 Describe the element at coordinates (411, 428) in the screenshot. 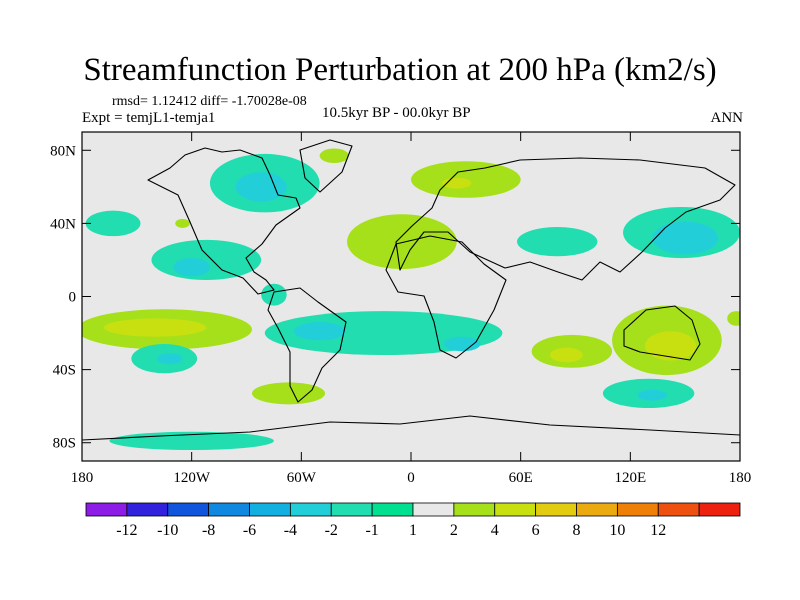

I see `coastline-antarctica` at that location.